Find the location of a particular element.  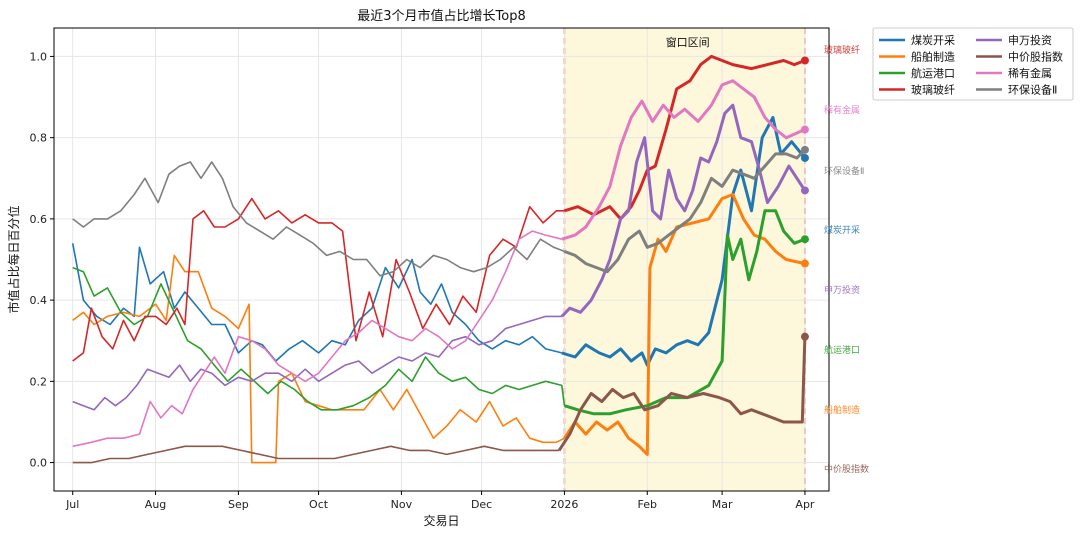

legend-label: 玻璃玻纤 is located at coordinates (933, 90).